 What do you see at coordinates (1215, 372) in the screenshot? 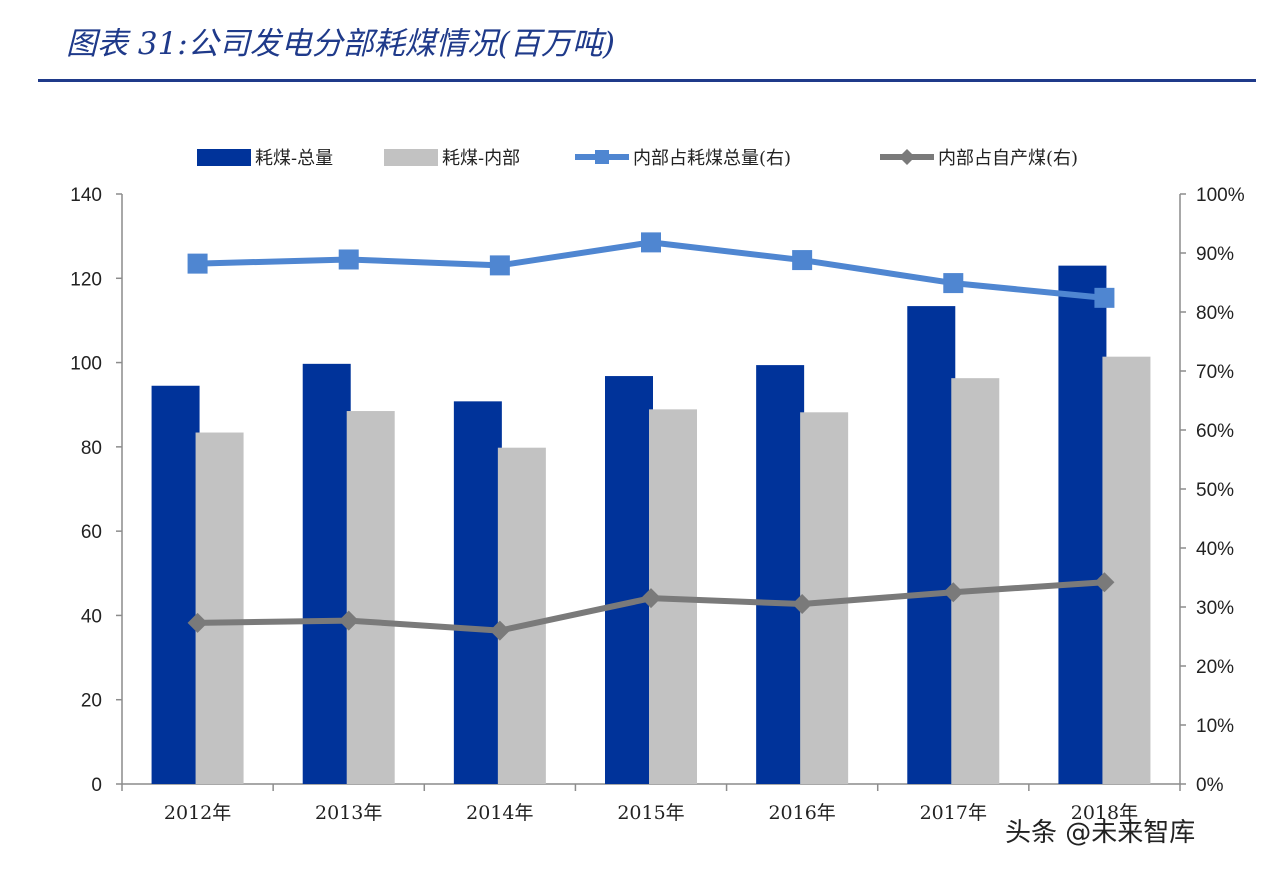
I see `right-tick-label: 70%` at bounding box center [1215, 372].